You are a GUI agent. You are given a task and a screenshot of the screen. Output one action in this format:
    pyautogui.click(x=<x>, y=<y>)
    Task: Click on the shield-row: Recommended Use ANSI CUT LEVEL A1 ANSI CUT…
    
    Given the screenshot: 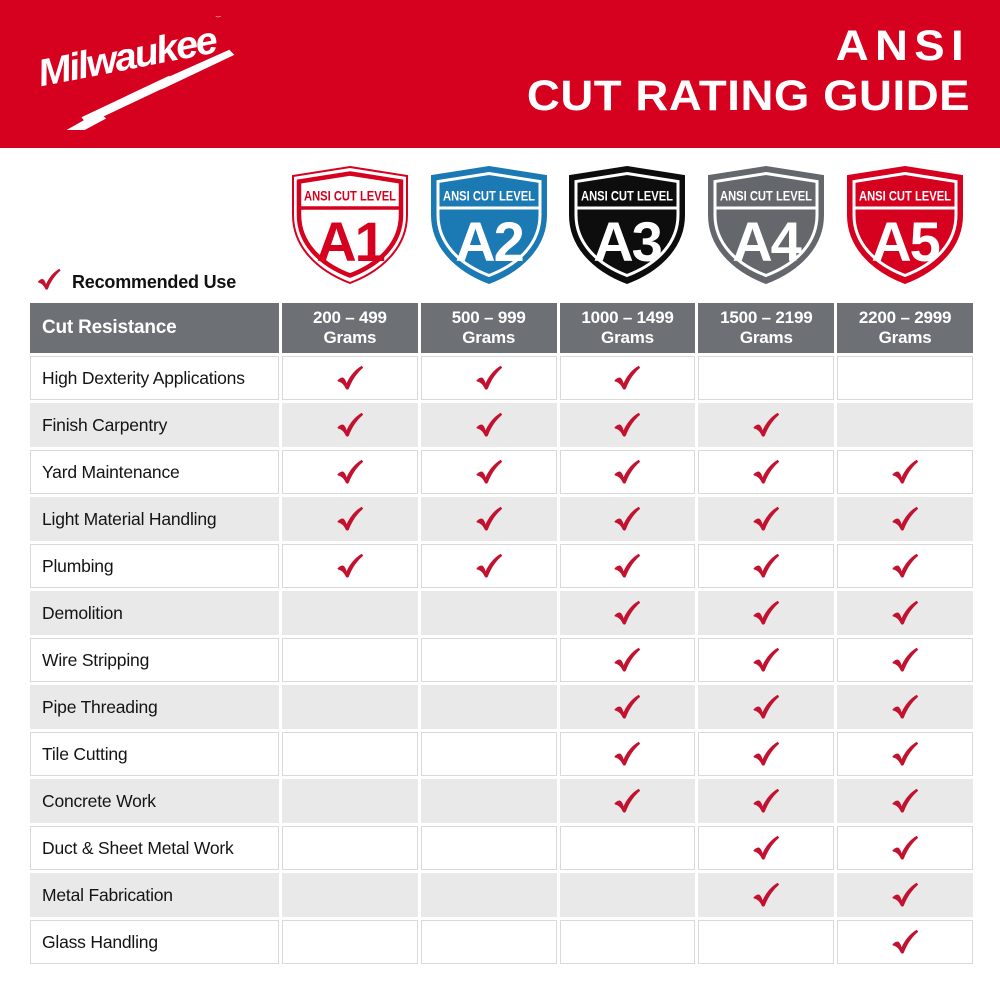 What is the action you would take?
    pyautogui.click(x=501, y=225)
    